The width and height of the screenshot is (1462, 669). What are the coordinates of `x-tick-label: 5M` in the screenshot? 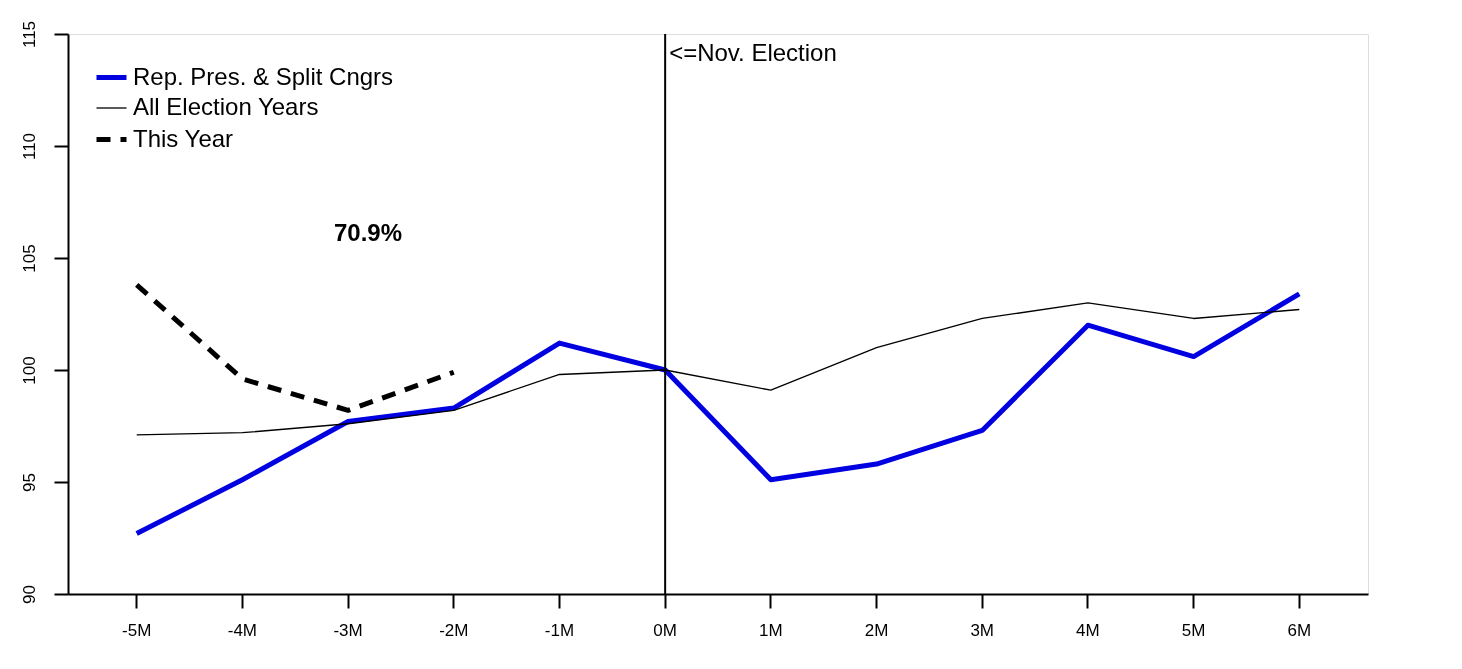 It's located at (1193, 630).